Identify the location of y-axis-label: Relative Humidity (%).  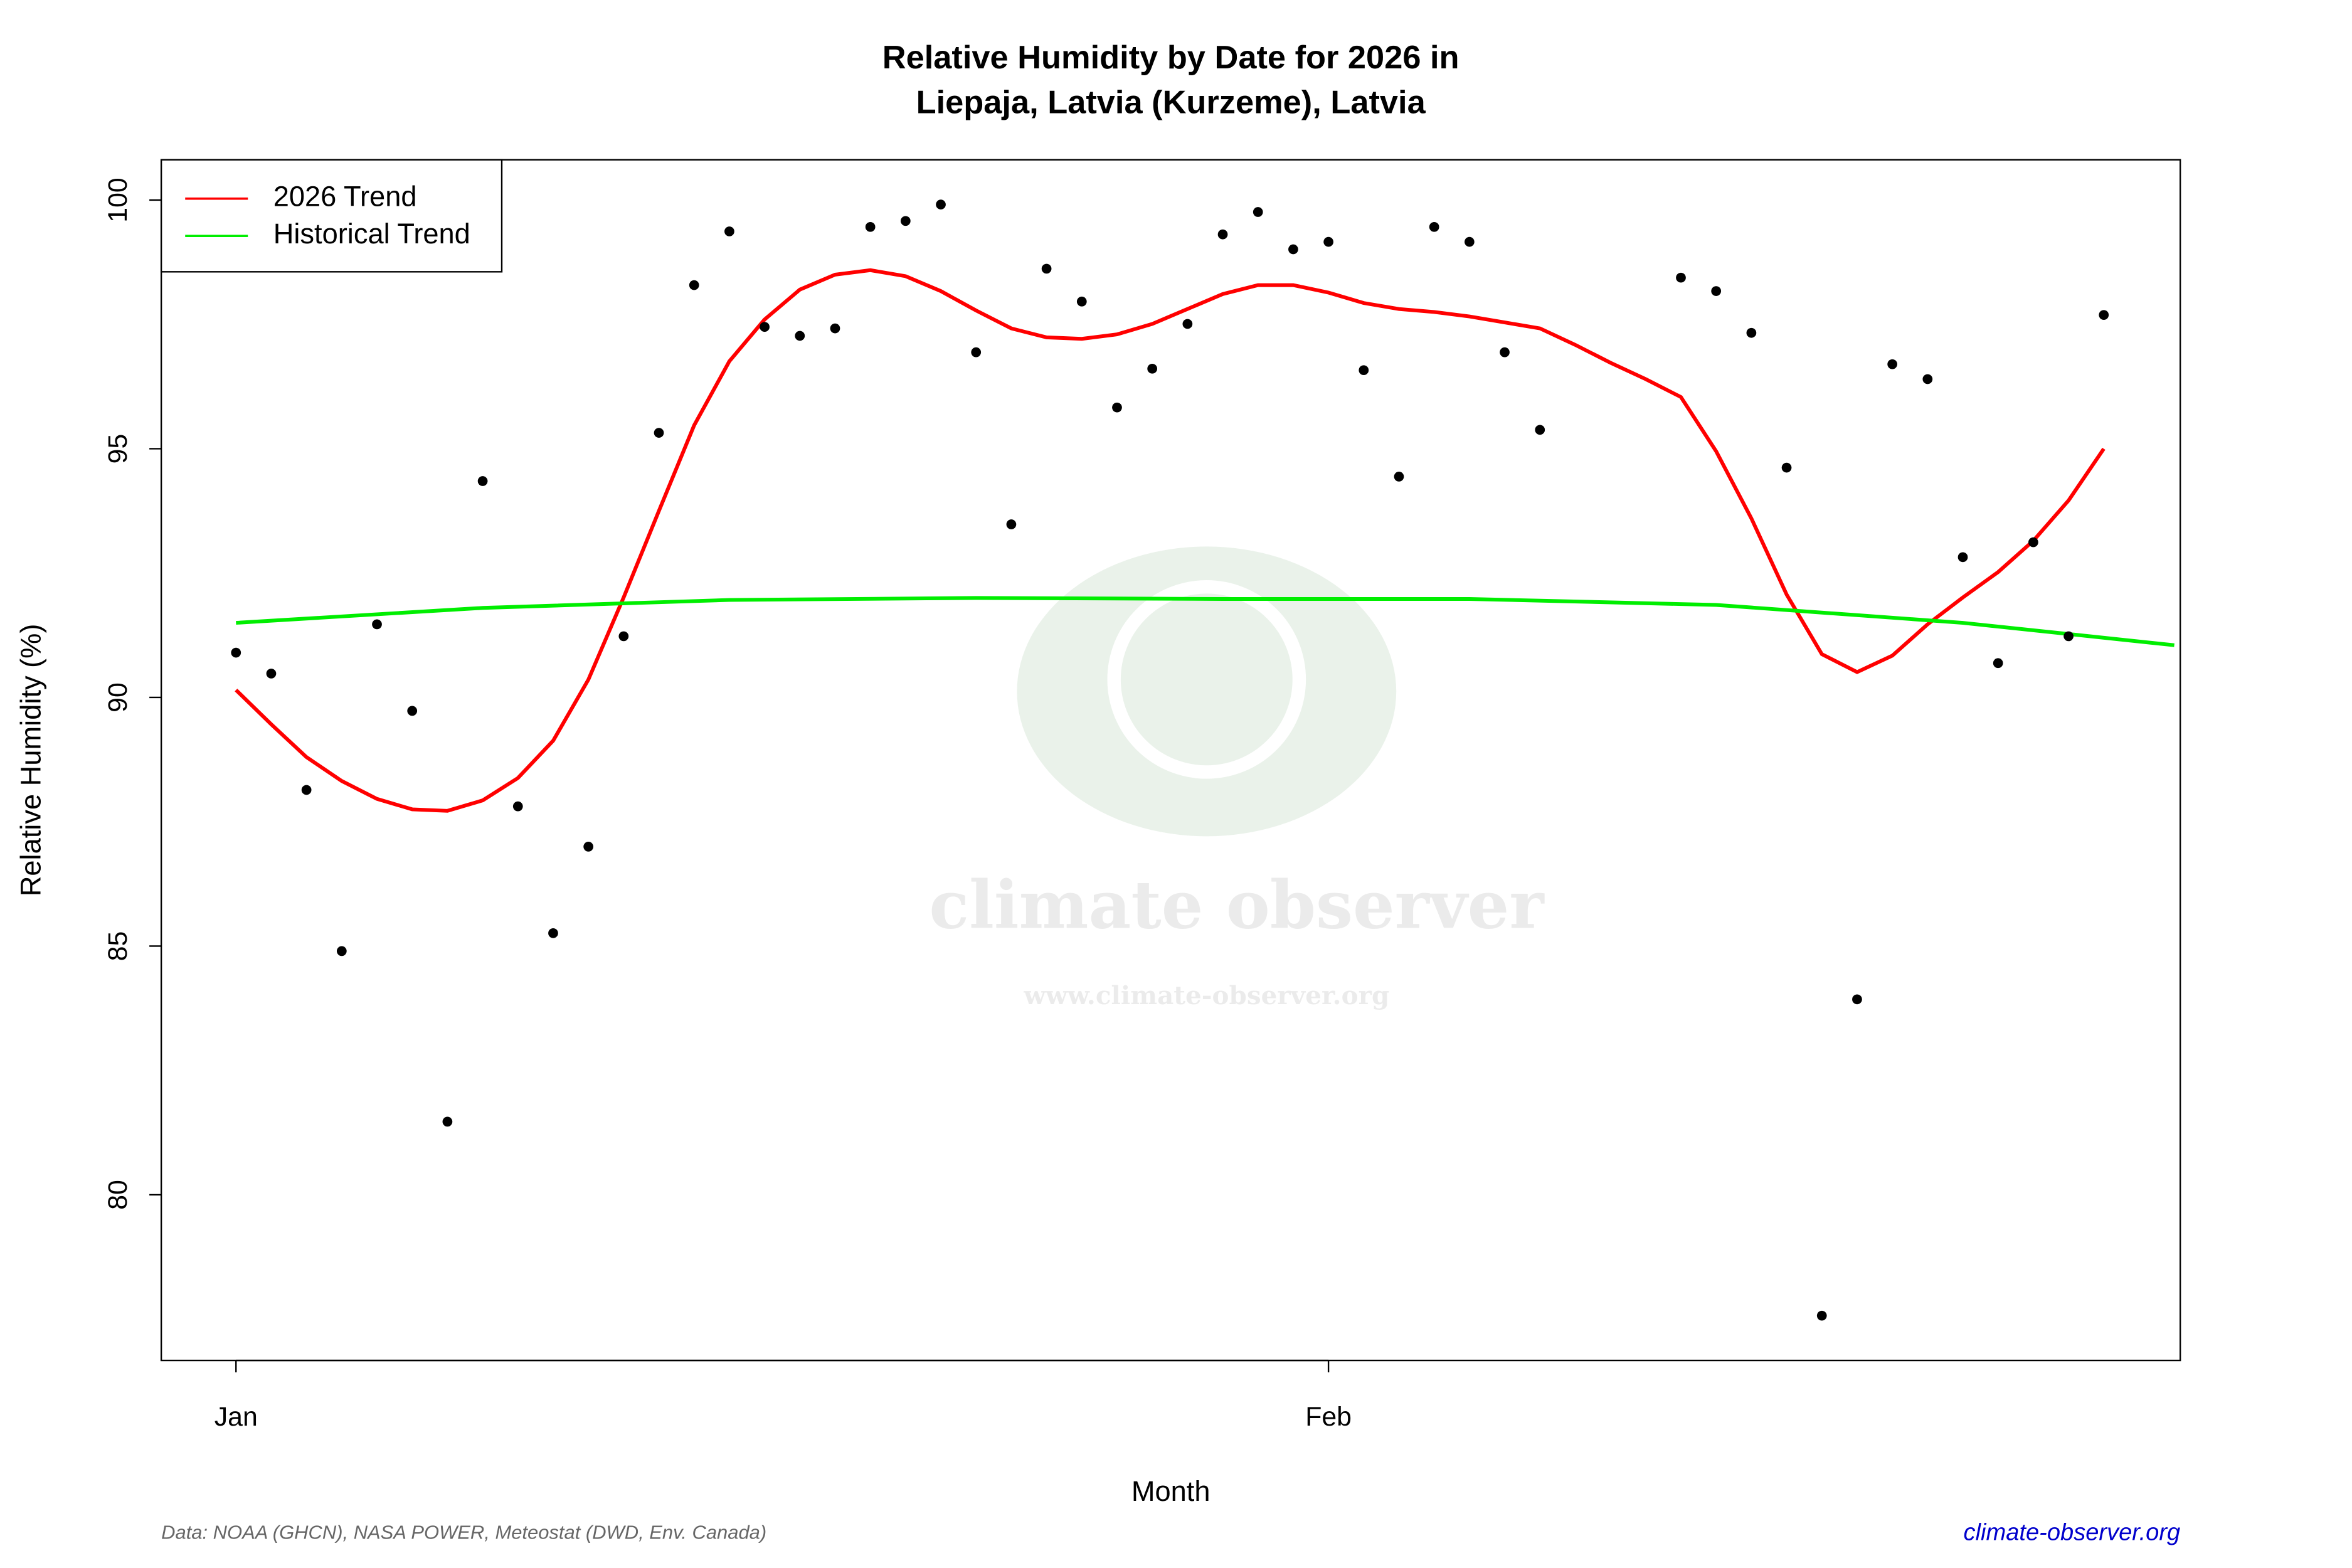
(30, 760).